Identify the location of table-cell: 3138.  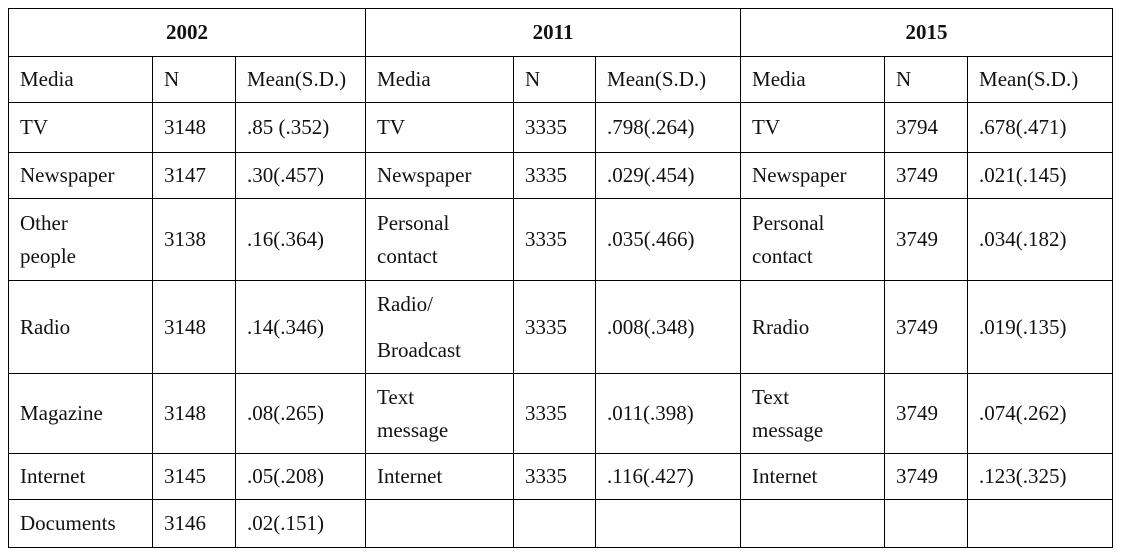
(194, 239).